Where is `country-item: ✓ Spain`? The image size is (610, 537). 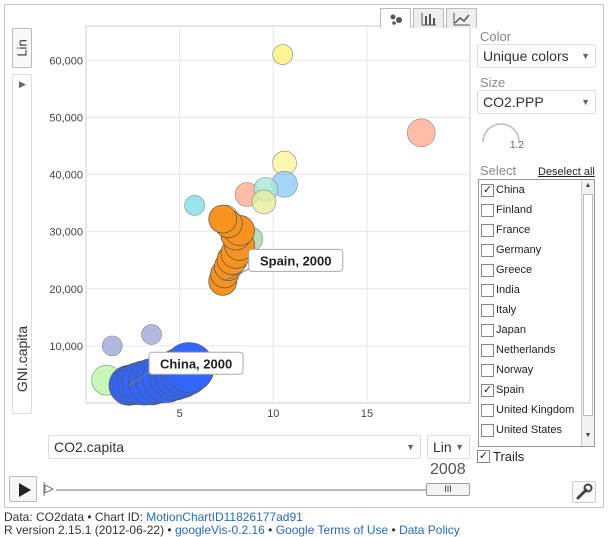
country-item: ✓ Spain is located at coordinates (502, 390).